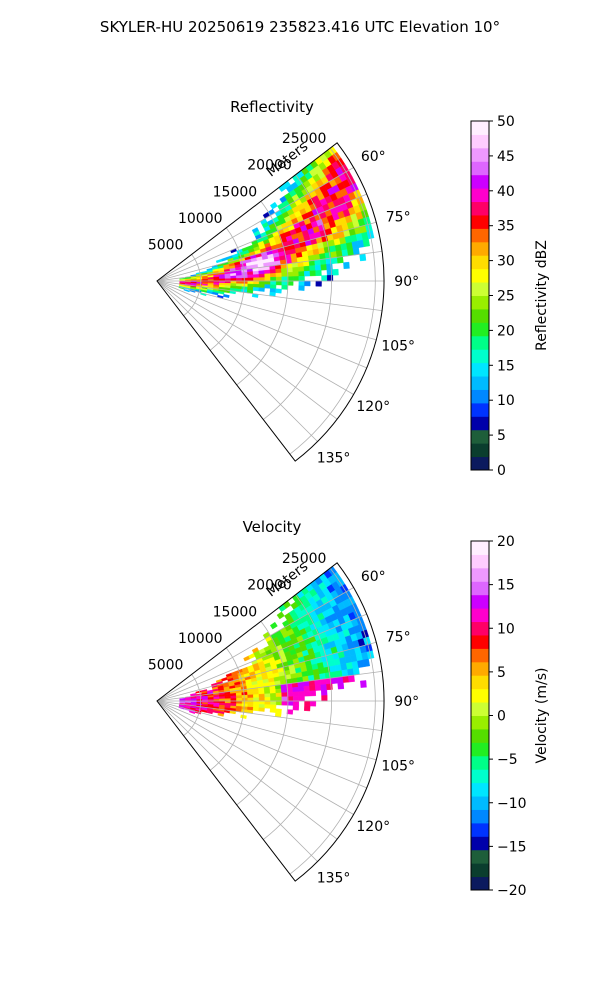 The width and height of the screenshot is (600, 1000). I want to click on colorbar-tick-label: 10, so click(506, 629).